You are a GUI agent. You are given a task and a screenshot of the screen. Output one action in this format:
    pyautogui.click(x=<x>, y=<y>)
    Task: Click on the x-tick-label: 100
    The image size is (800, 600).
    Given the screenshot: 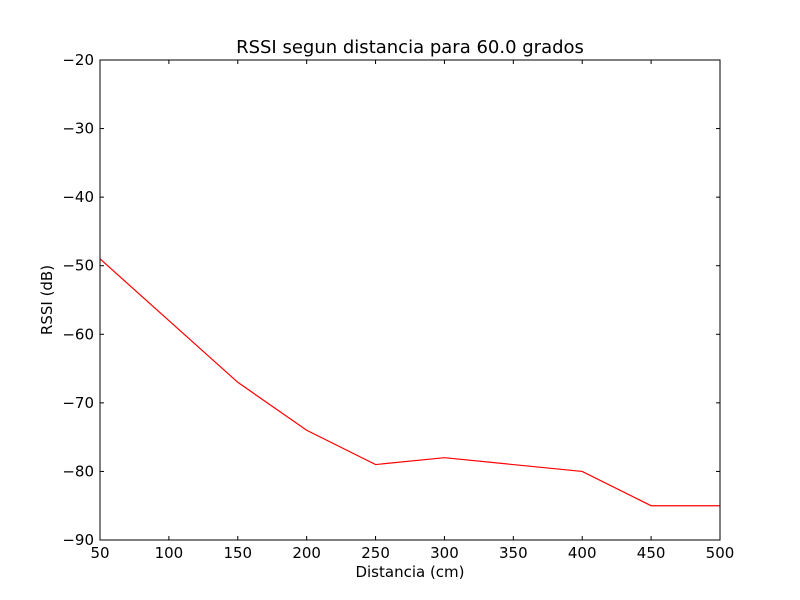 What is the action you would take?
    pyautogui.click(x=169, y=553)
    